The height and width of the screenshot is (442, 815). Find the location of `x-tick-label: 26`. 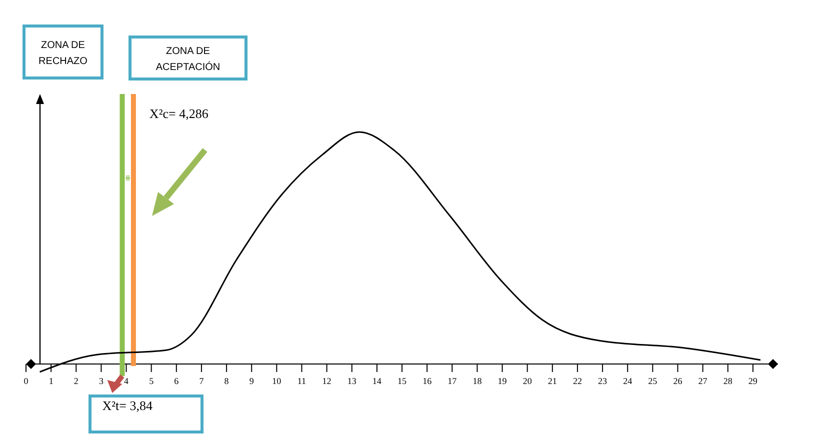

x-tick-label: 26 is located at coordinates (678, 381).